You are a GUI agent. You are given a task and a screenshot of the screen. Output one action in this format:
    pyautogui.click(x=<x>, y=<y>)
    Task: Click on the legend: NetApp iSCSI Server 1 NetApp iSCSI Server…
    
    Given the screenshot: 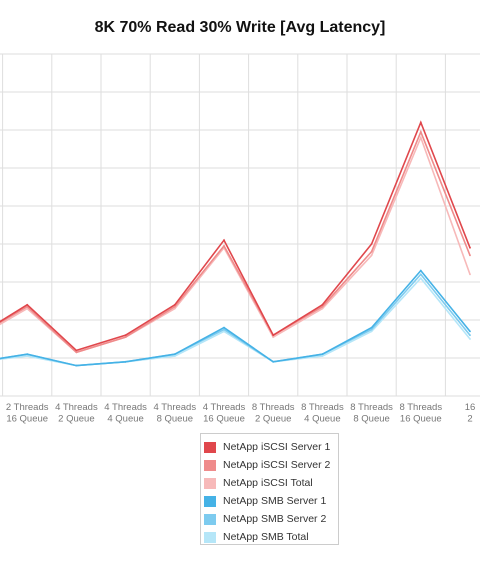 What is the action you would take?
    pyautogui.click(x=269, y=489)
    